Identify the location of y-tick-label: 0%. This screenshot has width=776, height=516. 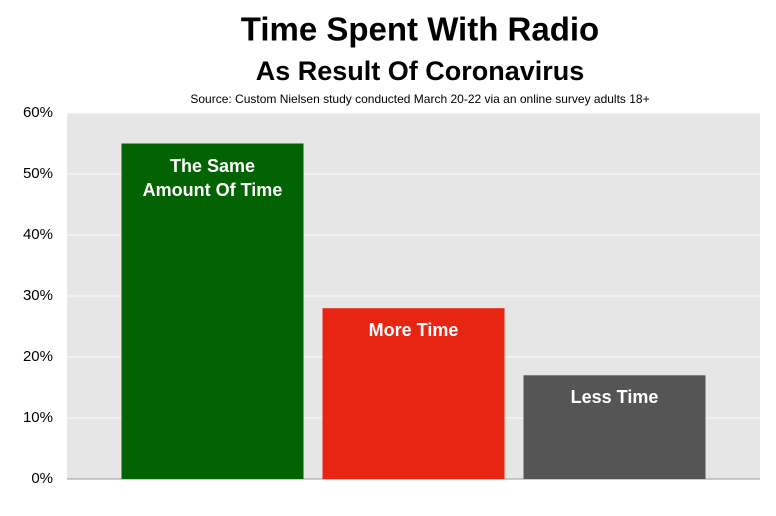
(42, 478).